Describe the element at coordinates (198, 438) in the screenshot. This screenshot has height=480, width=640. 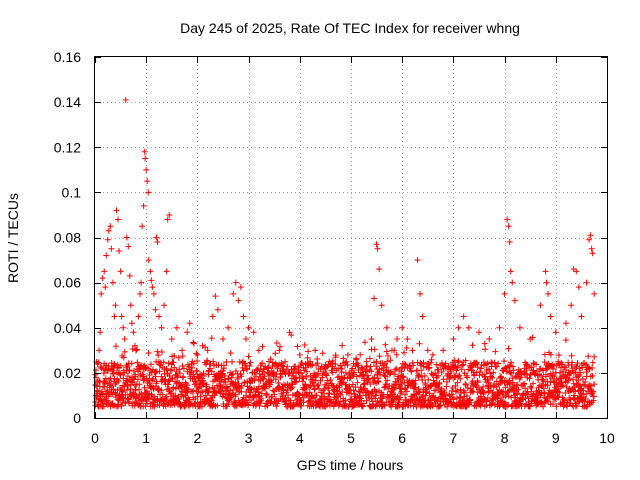
I see `x-tick-label: 2` at that location.